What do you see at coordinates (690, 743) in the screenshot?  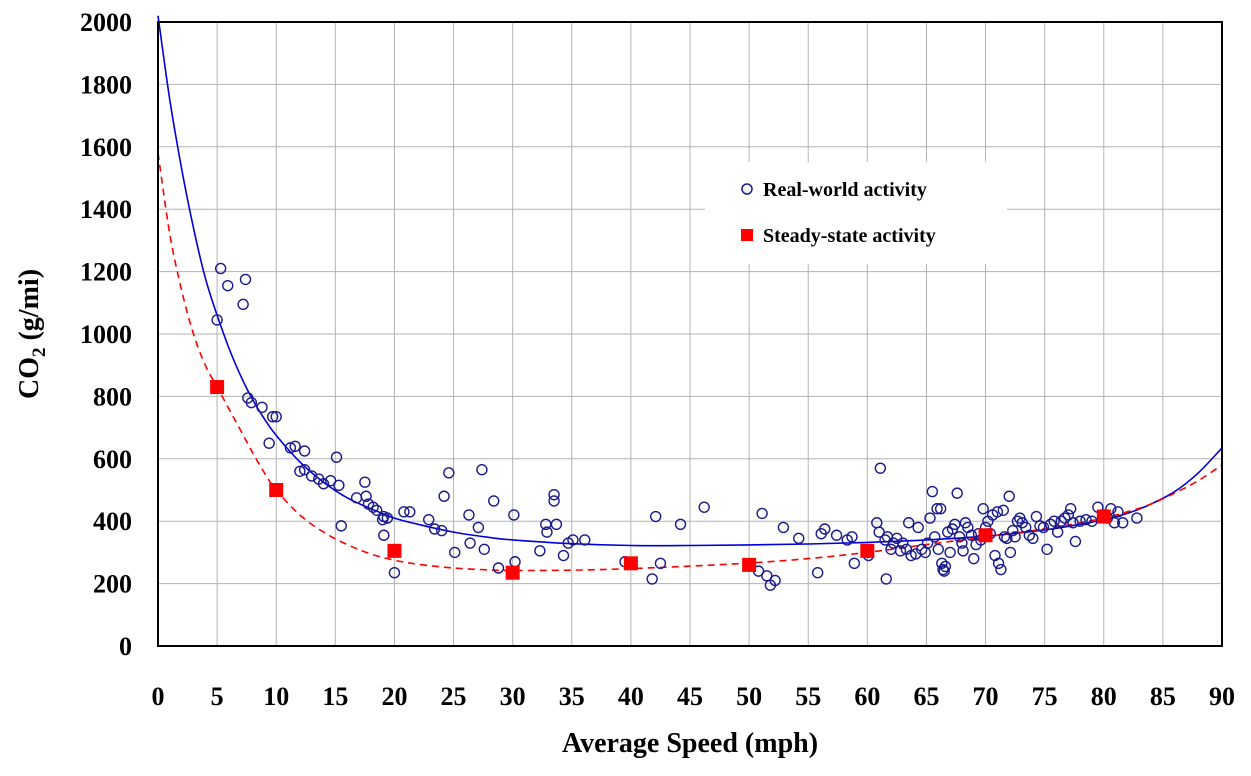 I see `x-axis-title: Average Speed (mph)` at bounding box center [690, 743].